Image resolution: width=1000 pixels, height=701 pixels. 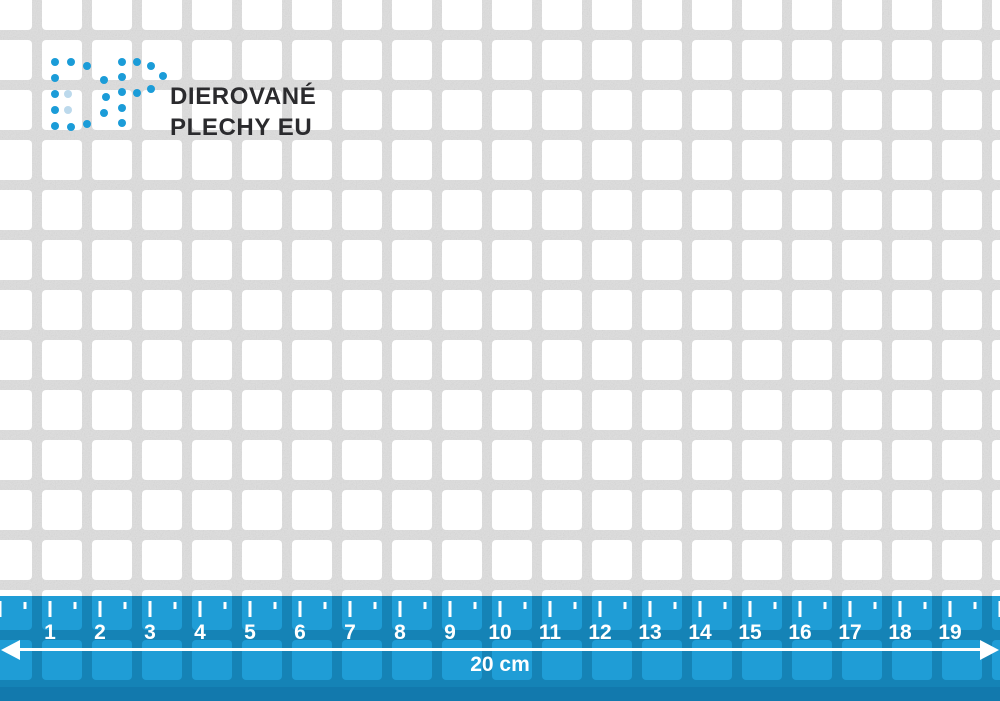 I want to click on ruler-number-8: 8, so click(x=400, y=632).